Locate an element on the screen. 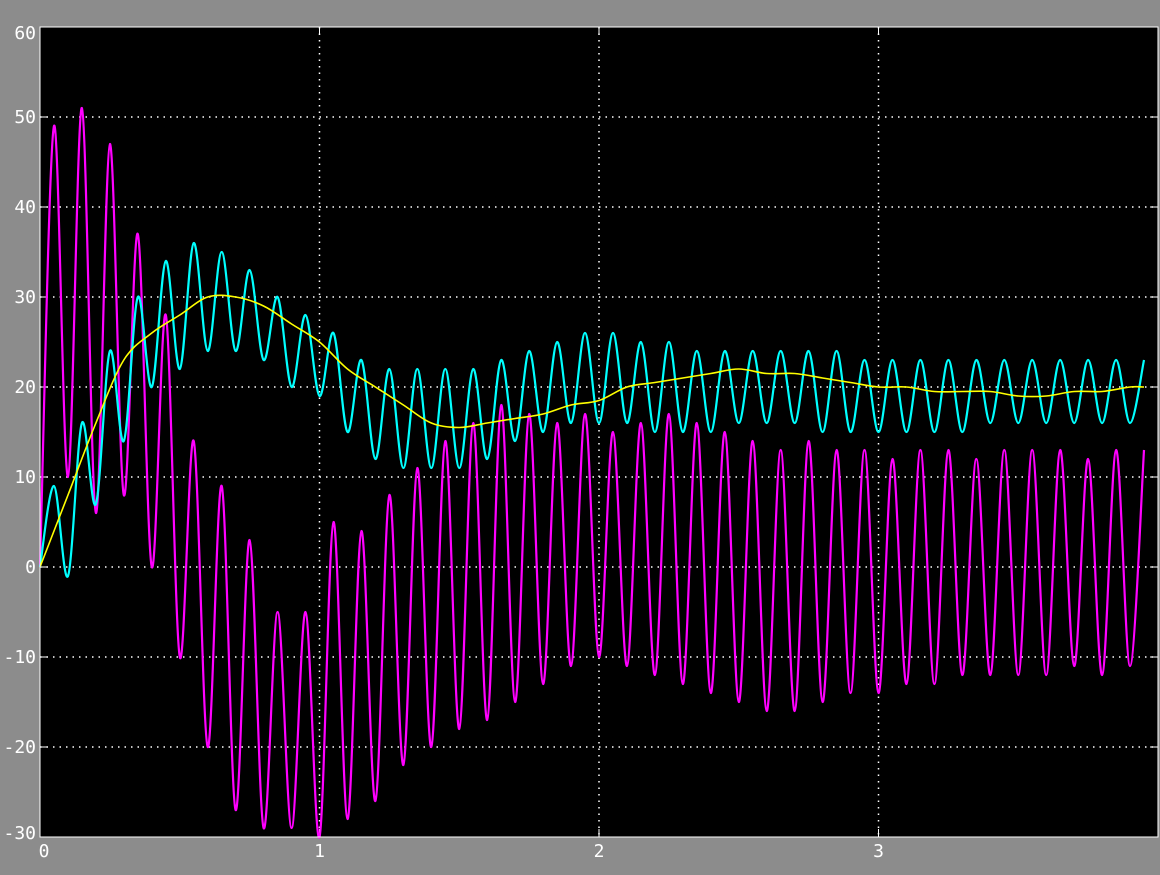 The image size is (1160, 875). y-tick-label: -20 is located at coordinates (19, 747).